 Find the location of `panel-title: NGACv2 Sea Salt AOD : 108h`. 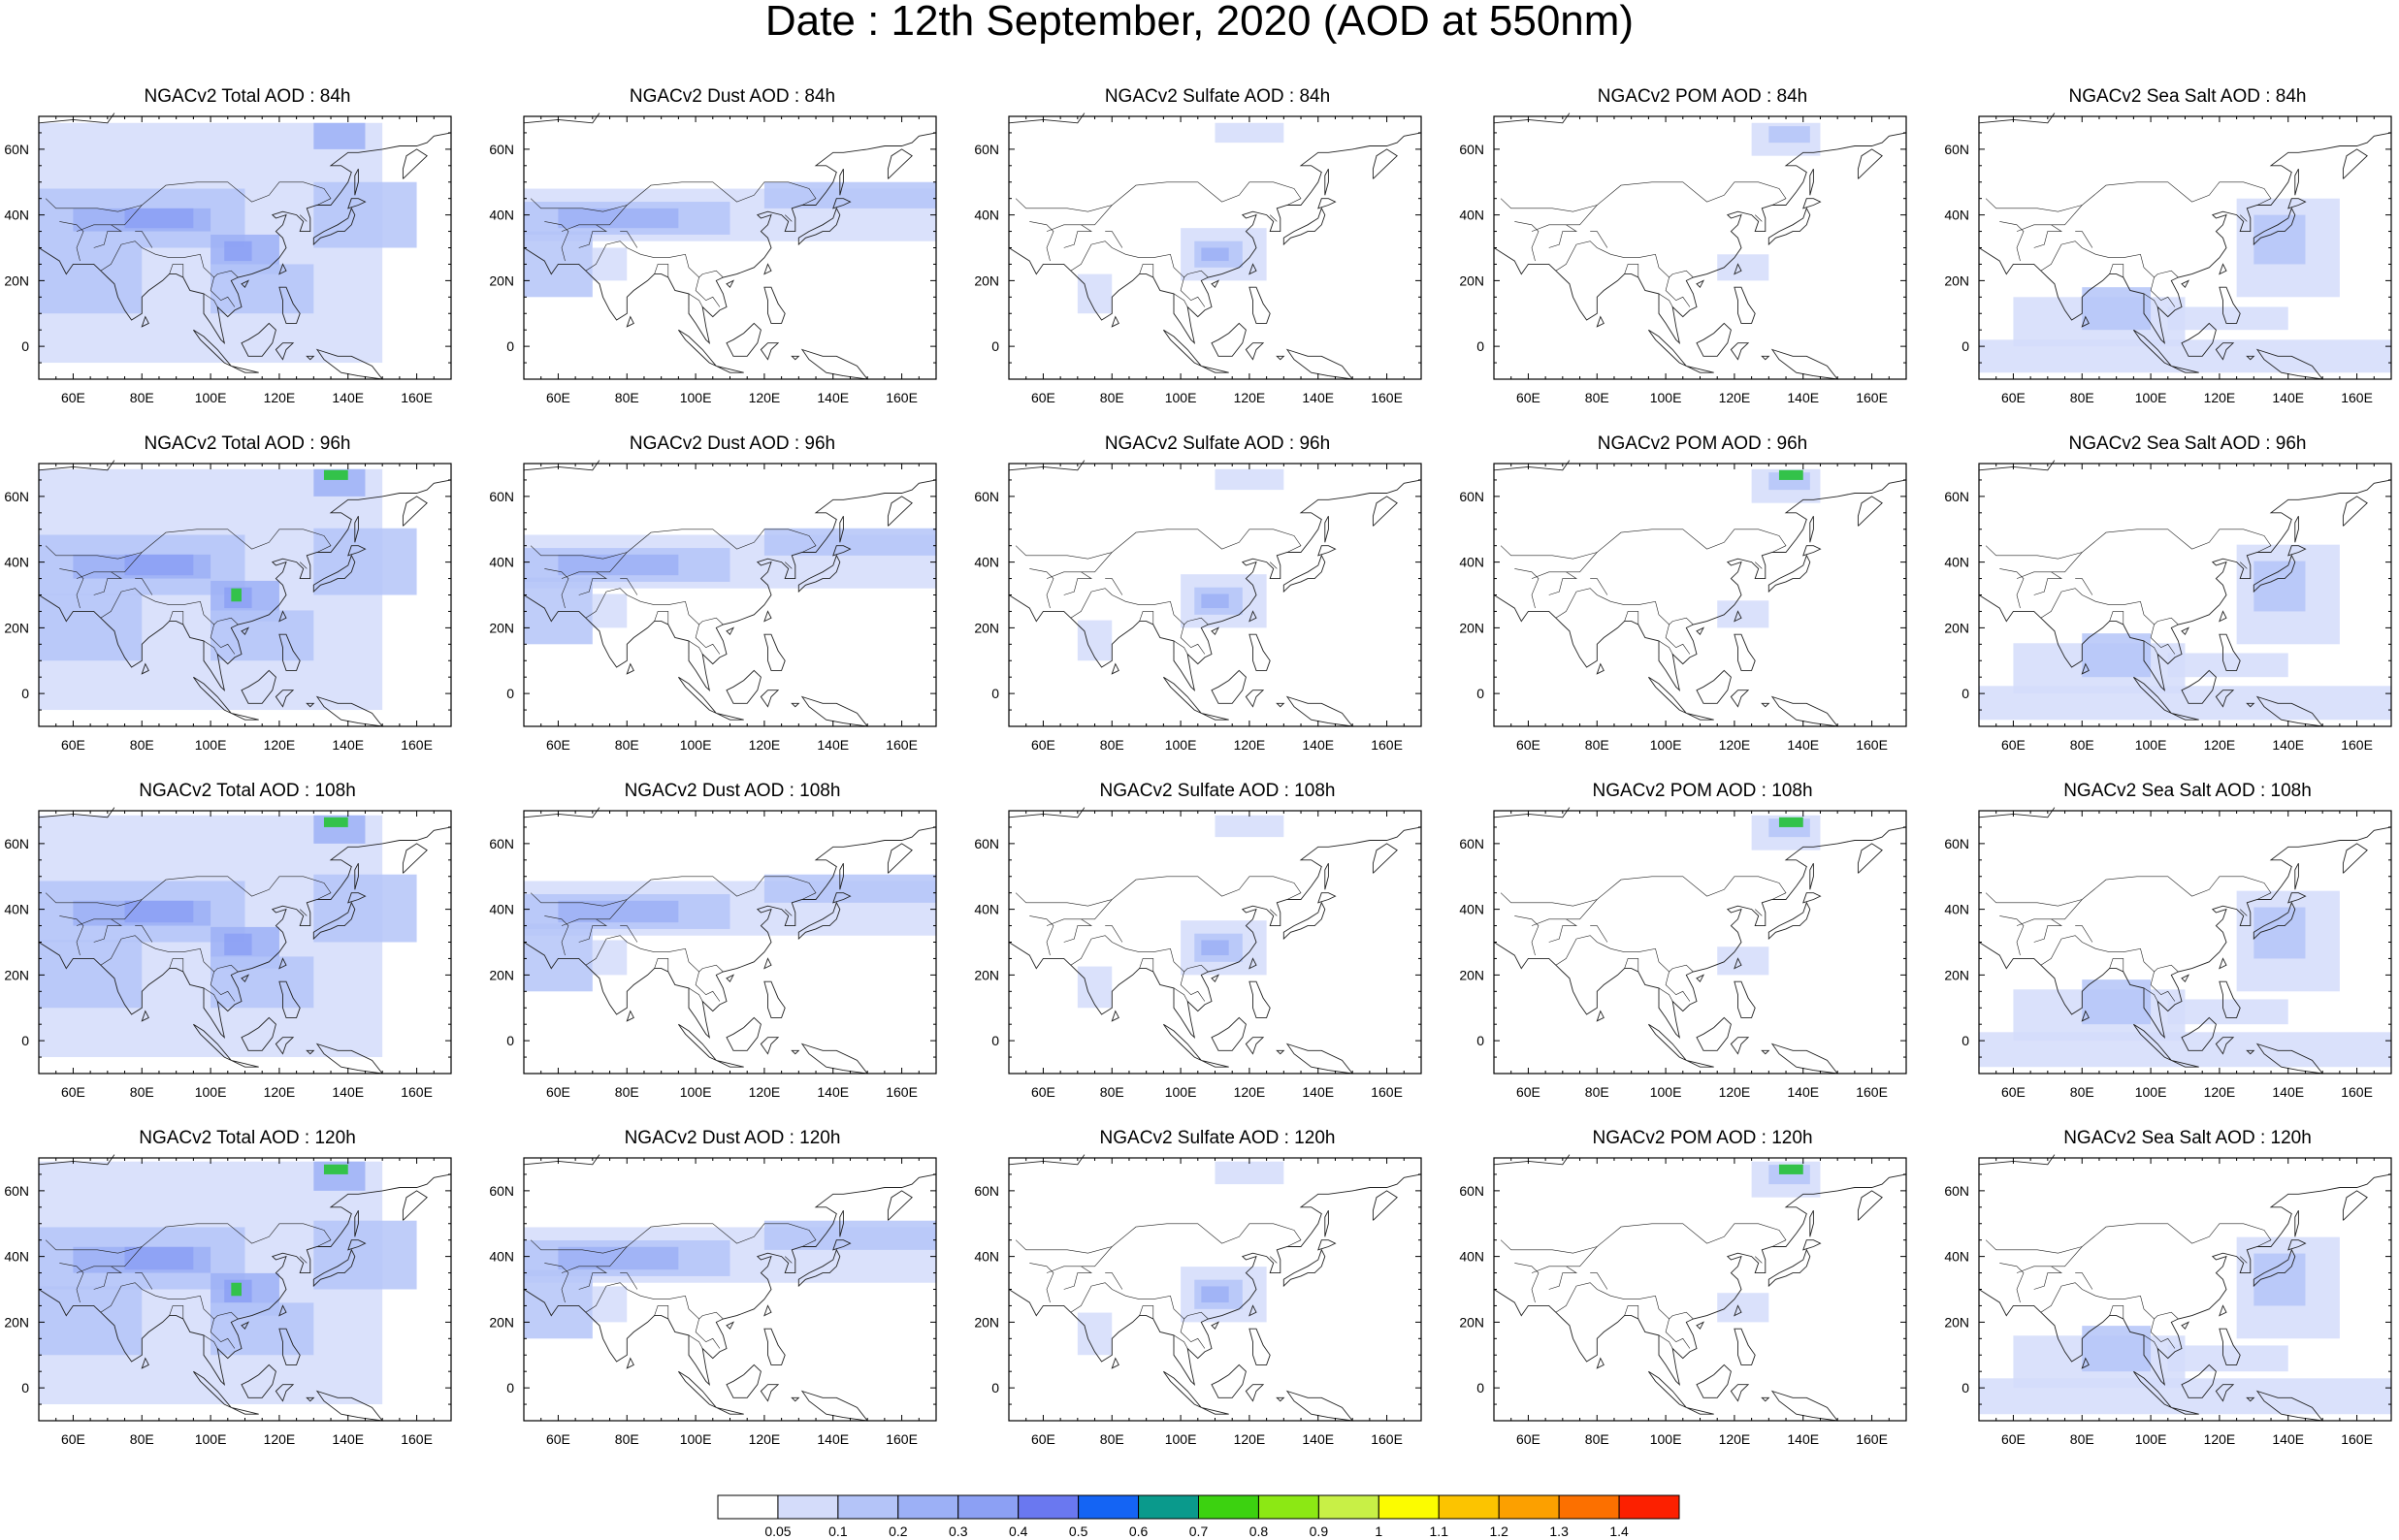

panel-title: NGACv2 Sea Salt AOD : 108h is located at coordinates (2188, 791).